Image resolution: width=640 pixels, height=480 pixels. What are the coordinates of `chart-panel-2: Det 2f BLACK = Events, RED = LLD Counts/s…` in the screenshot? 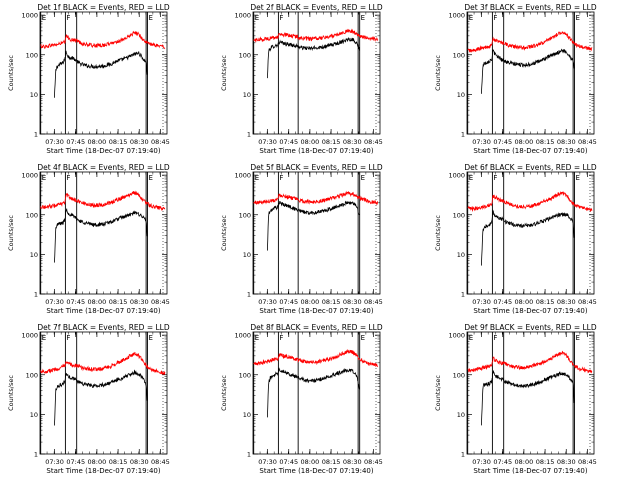 It's located at (301, 79).